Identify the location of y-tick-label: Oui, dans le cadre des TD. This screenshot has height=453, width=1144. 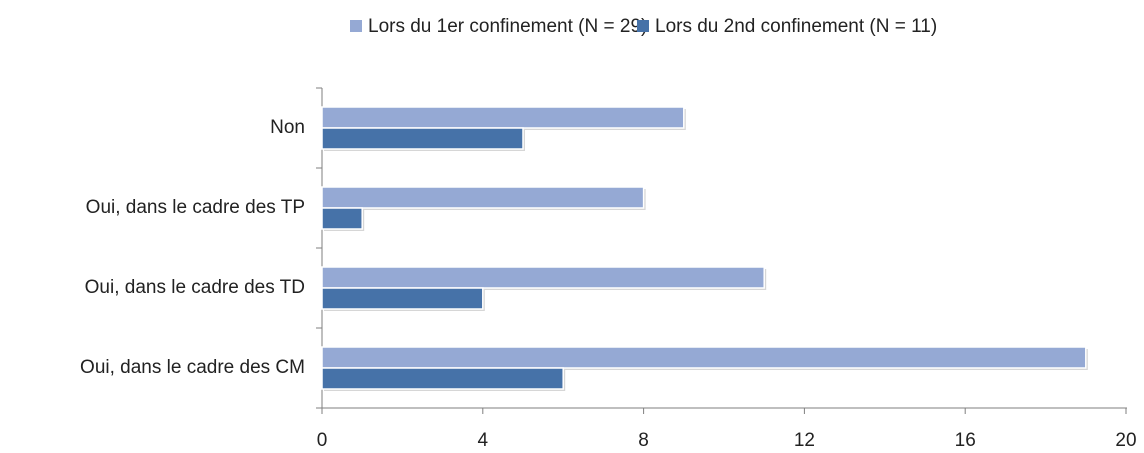
(195, 287).